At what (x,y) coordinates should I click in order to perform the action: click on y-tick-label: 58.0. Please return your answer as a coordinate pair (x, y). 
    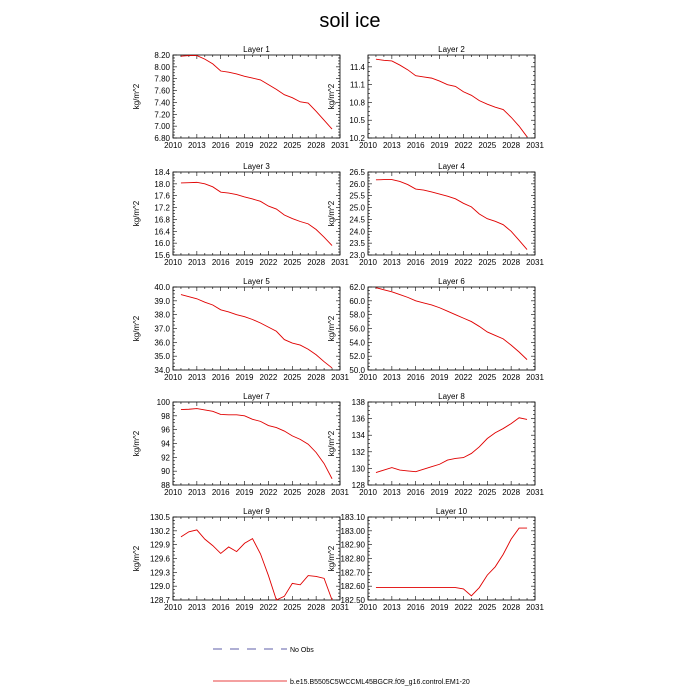
    Looking at the image, I should click on (357, 315).